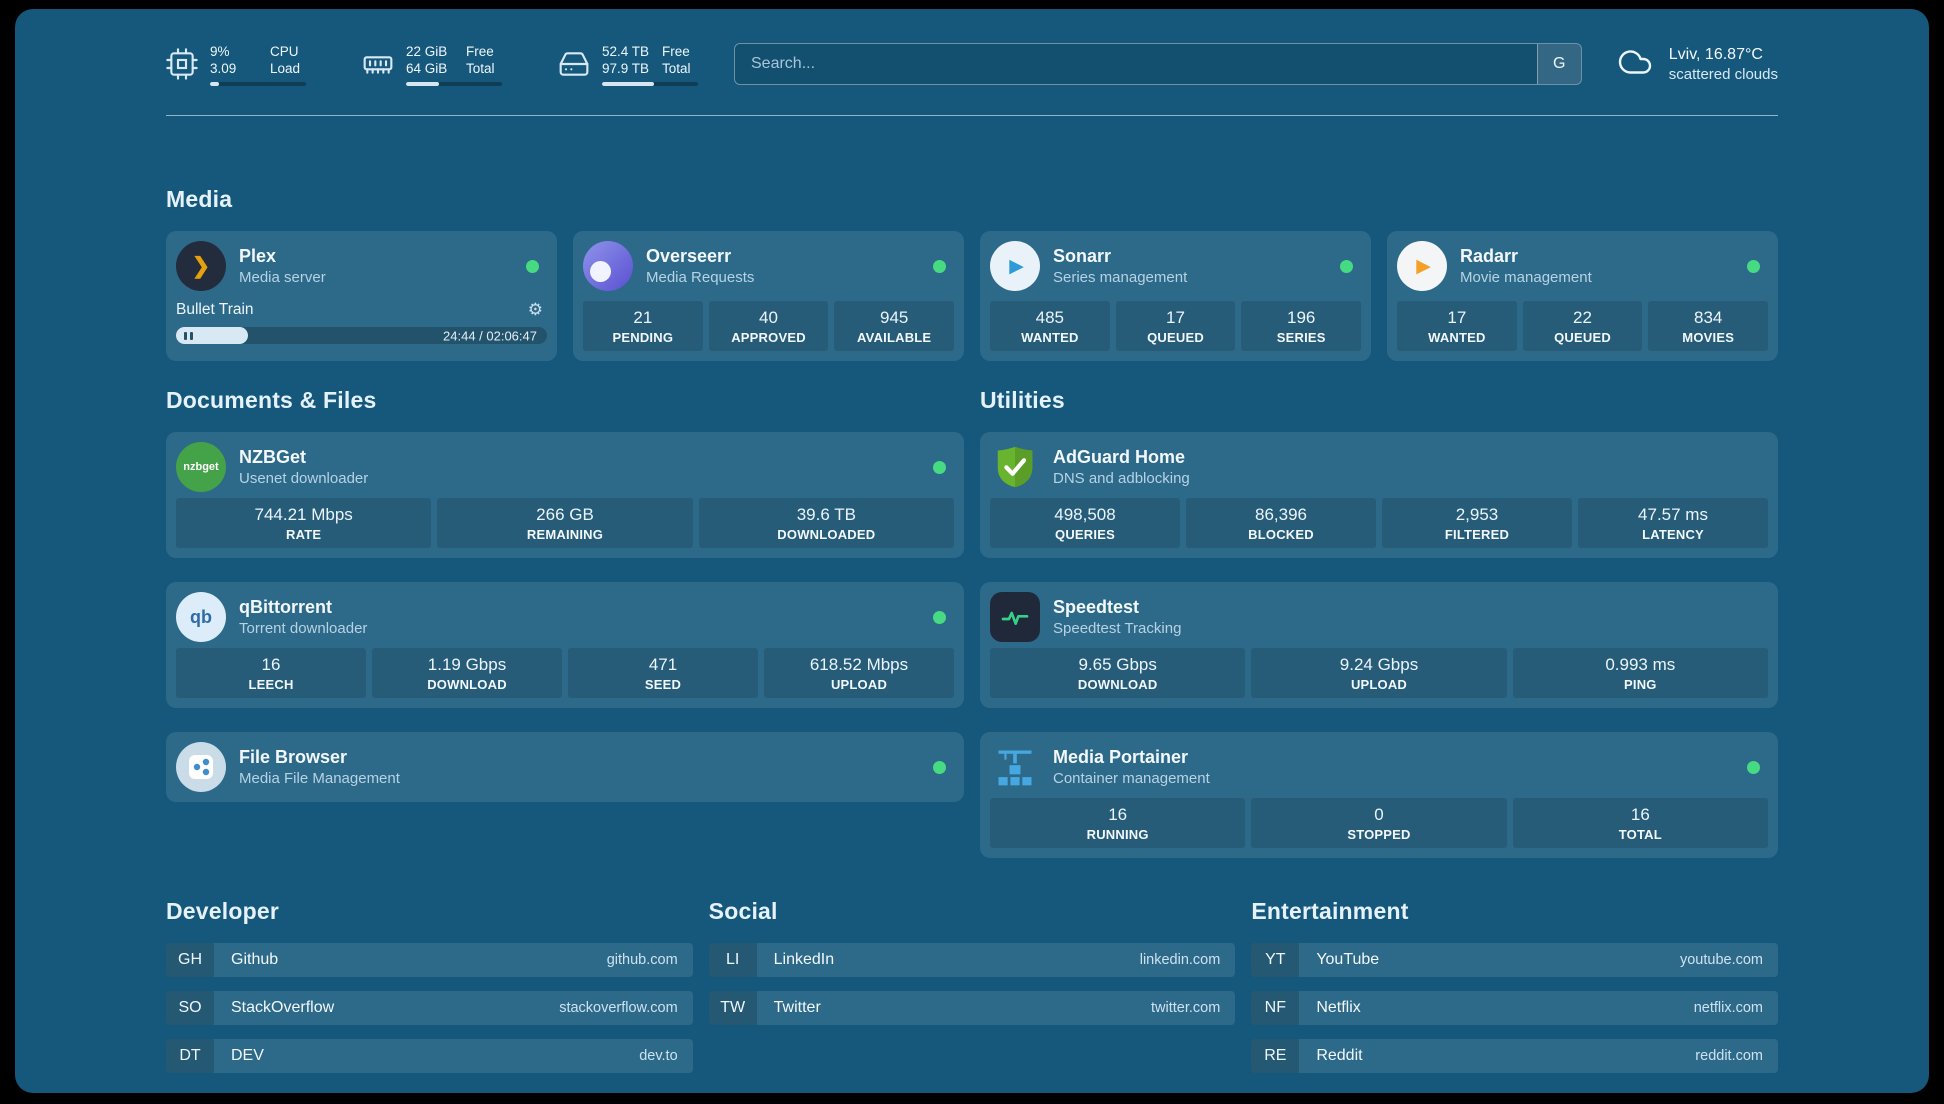 The width and height of the screenshot is (1944, 1104). I want to click on adguard-icon, so click(1015, 467).